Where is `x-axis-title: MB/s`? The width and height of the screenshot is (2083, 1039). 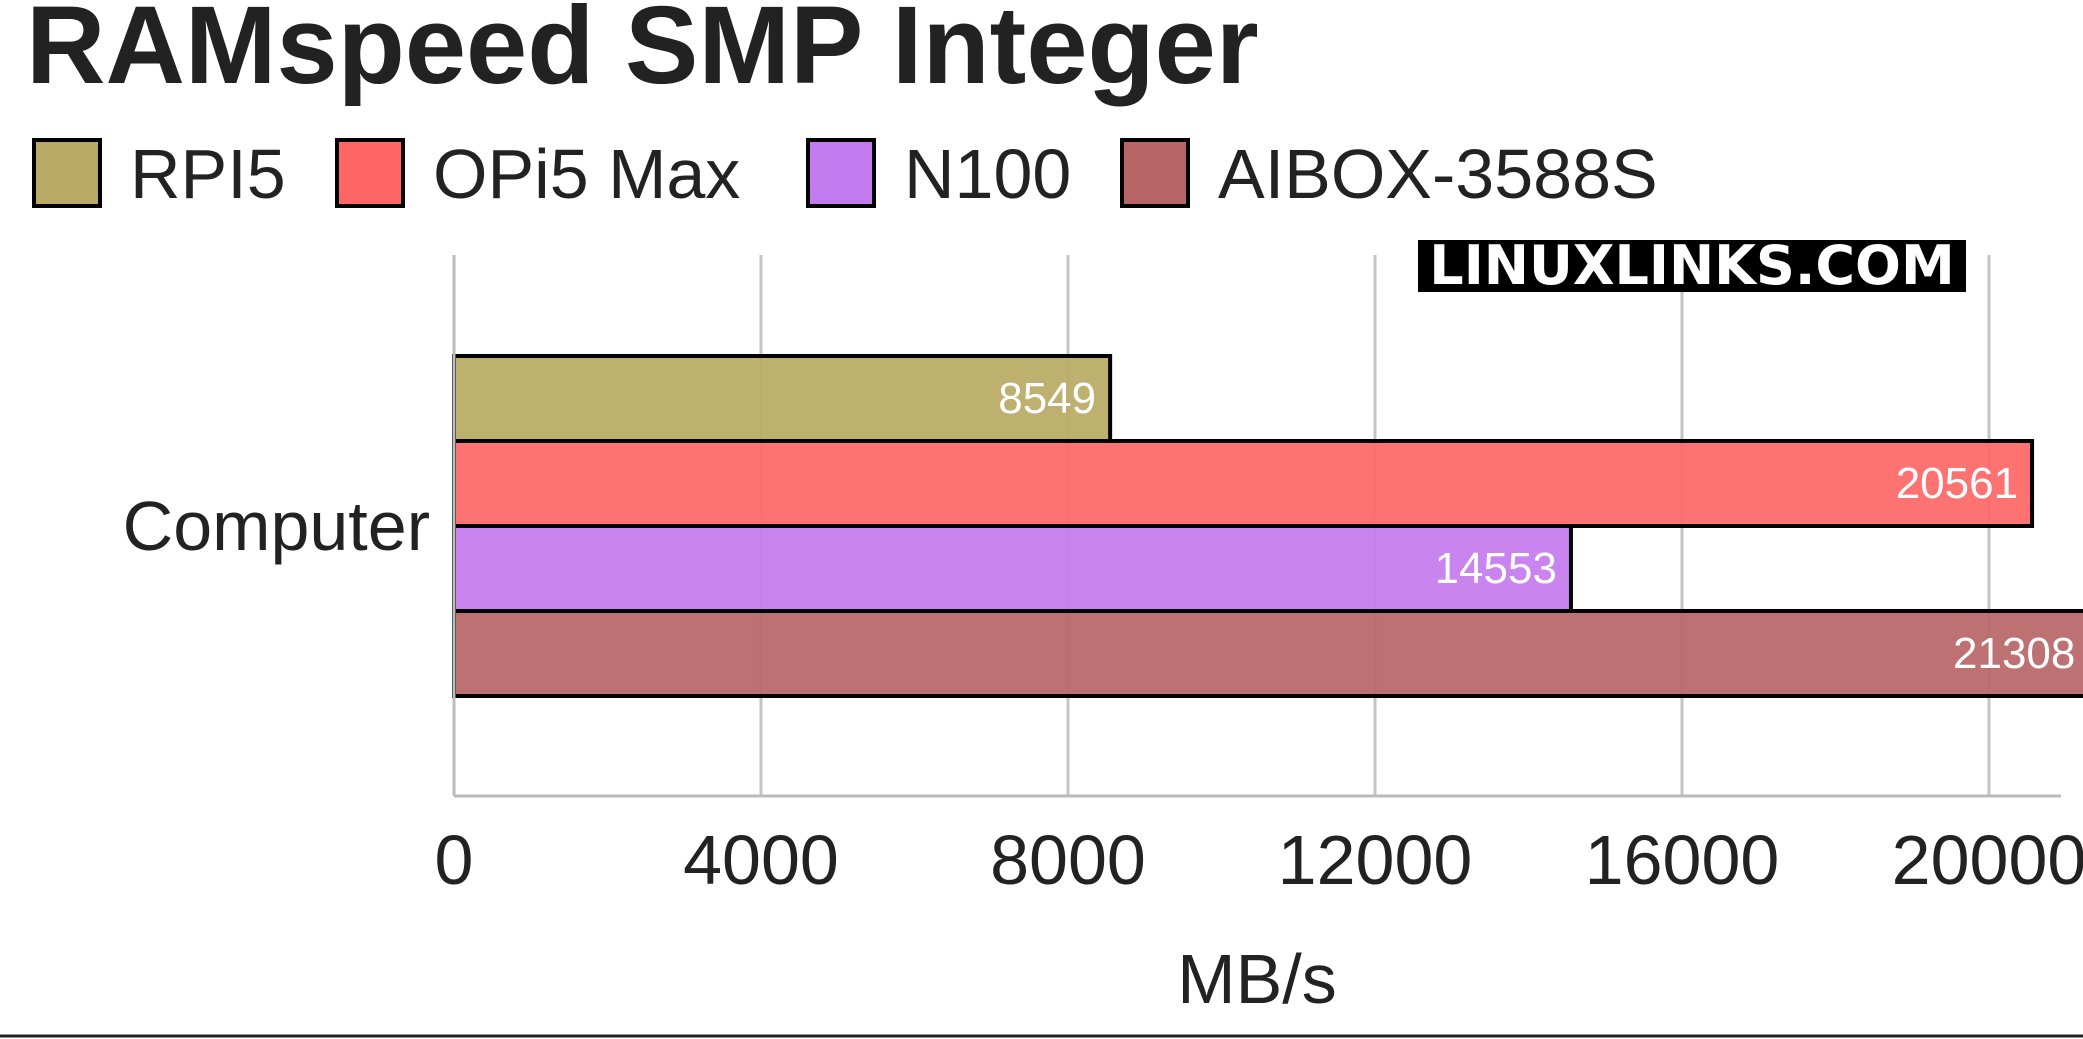 x-axis-title: MB/s is located at coordinates (1256, 979).